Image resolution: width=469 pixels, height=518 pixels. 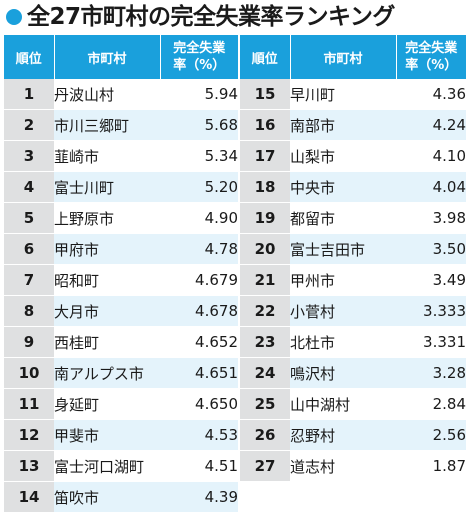 What do you see at coordinates (29, 466) in the screenshot?
I see `rank-cell: 13` at bounding box center [29, 466].